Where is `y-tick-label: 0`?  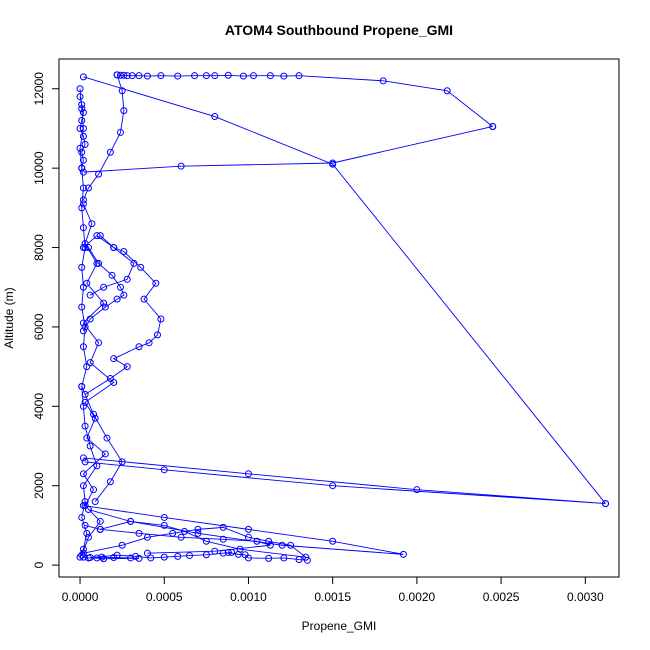
y-tick-label: 0 is located at coordinates (39, 564).